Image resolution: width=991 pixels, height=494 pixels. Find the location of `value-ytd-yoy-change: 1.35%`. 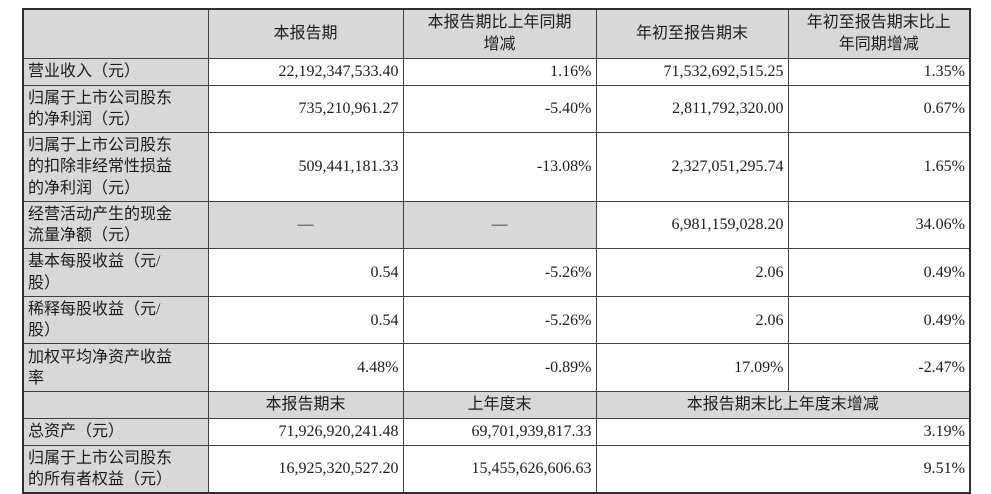

value-ytd-yoy-change: 1.35% is located at coordinates (879, 71).